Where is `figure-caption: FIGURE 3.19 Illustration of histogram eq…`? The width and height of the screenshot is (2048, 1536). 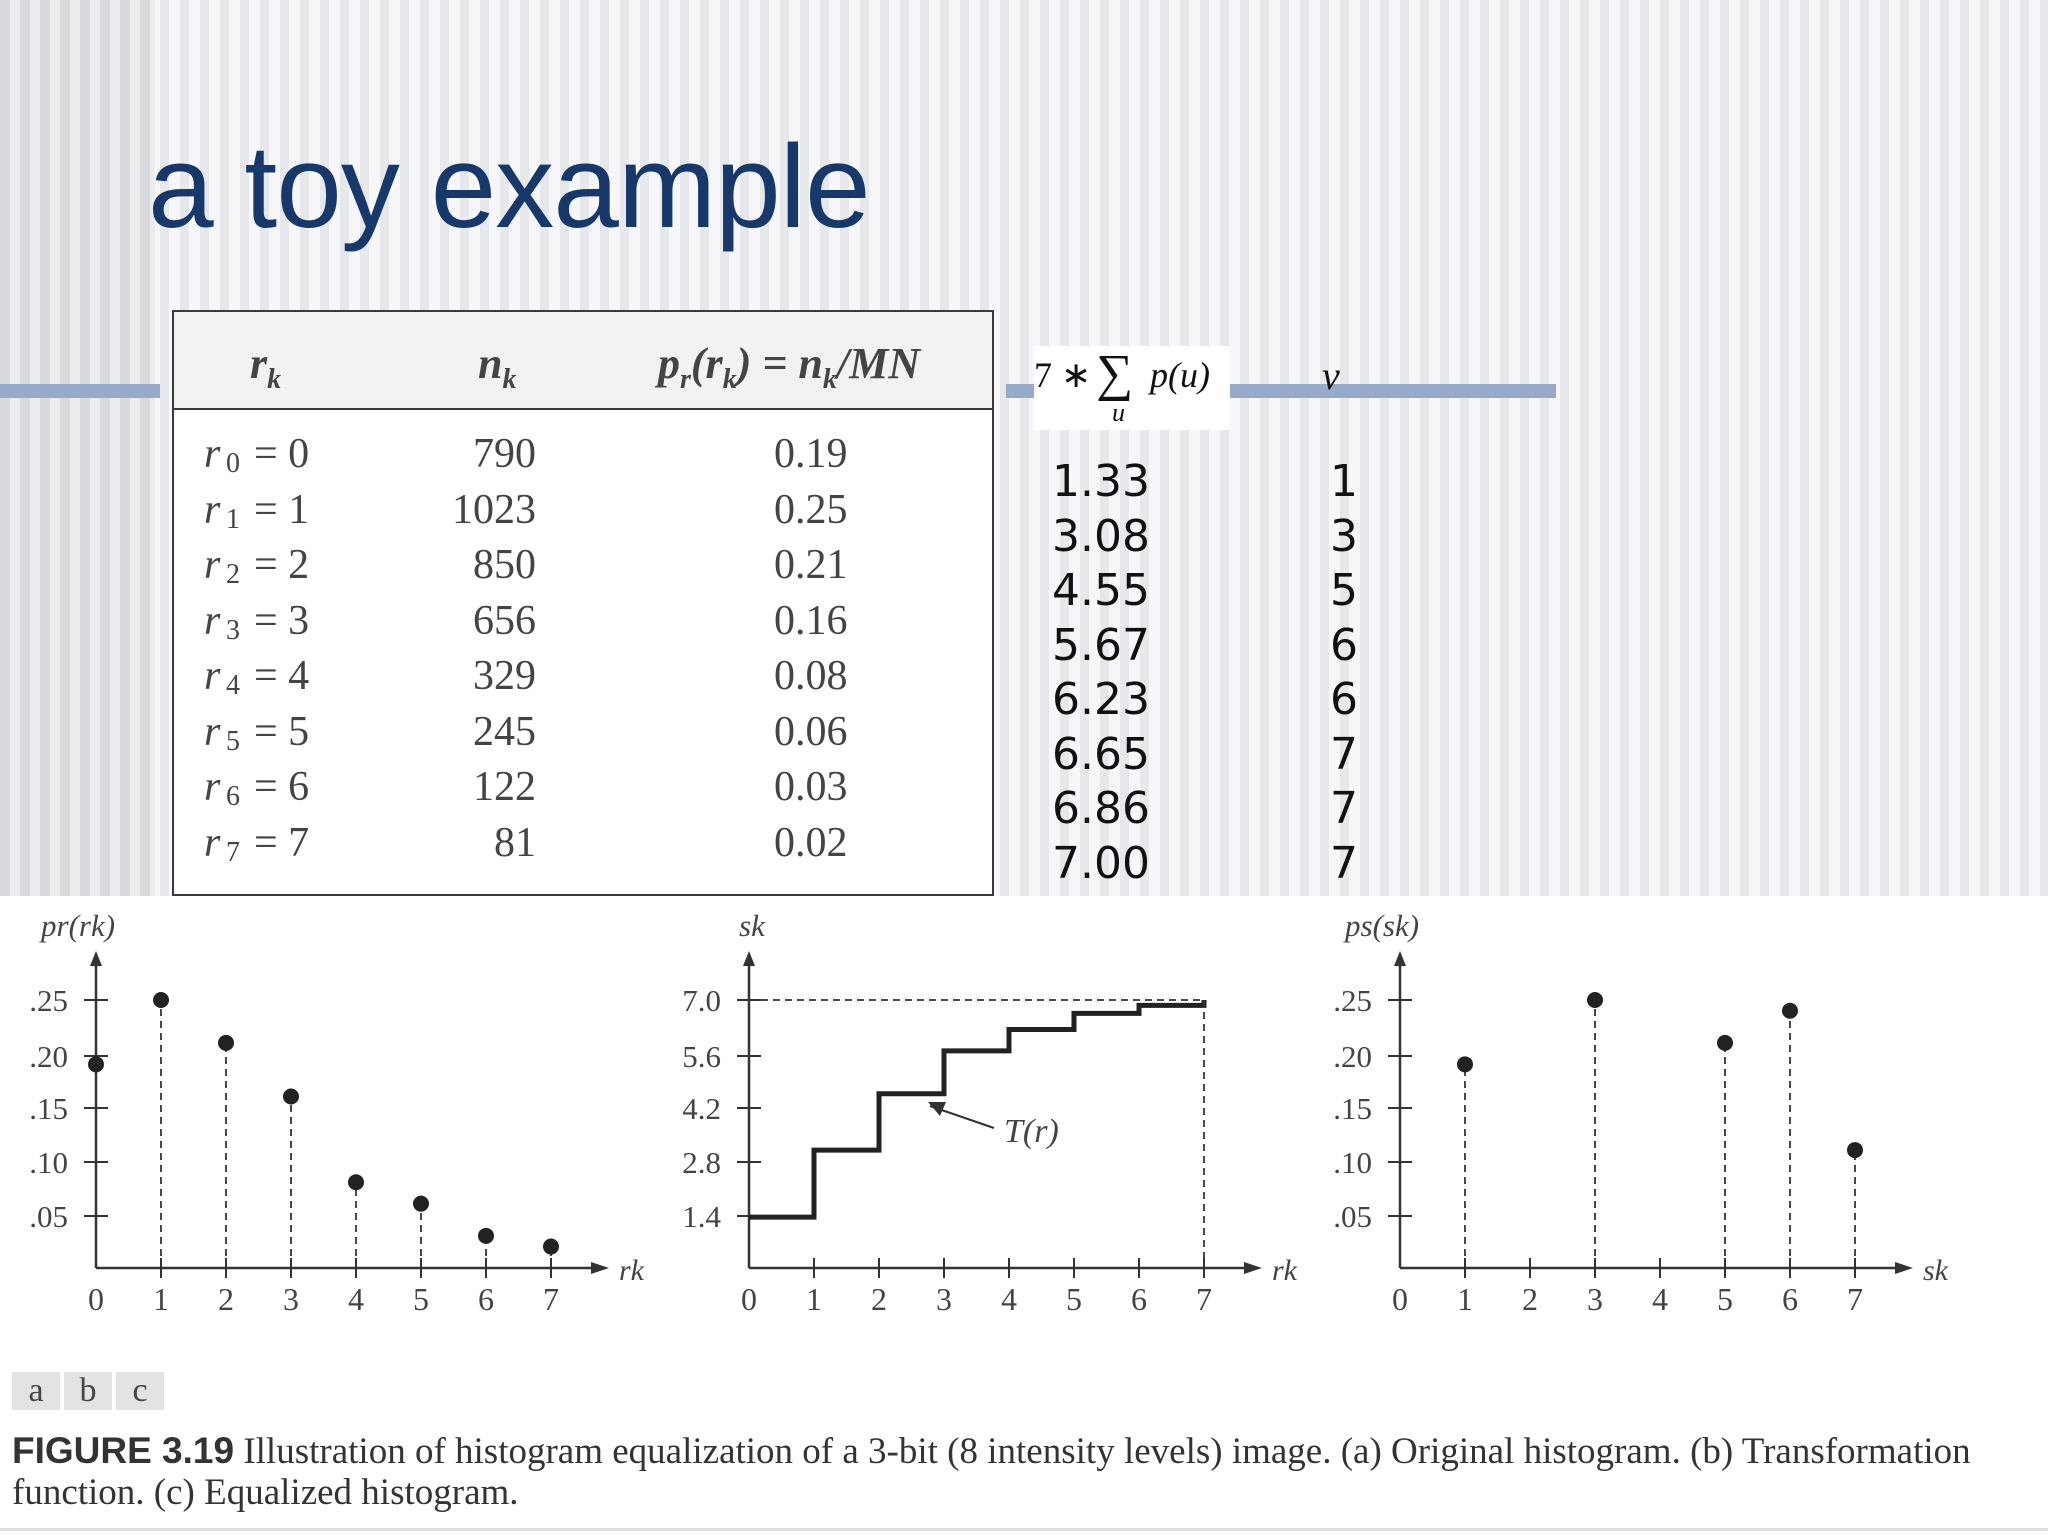
figure-caption: FIGURE 3.19 Illustration of histogram eq… is located at coordinates (1027, 1471).